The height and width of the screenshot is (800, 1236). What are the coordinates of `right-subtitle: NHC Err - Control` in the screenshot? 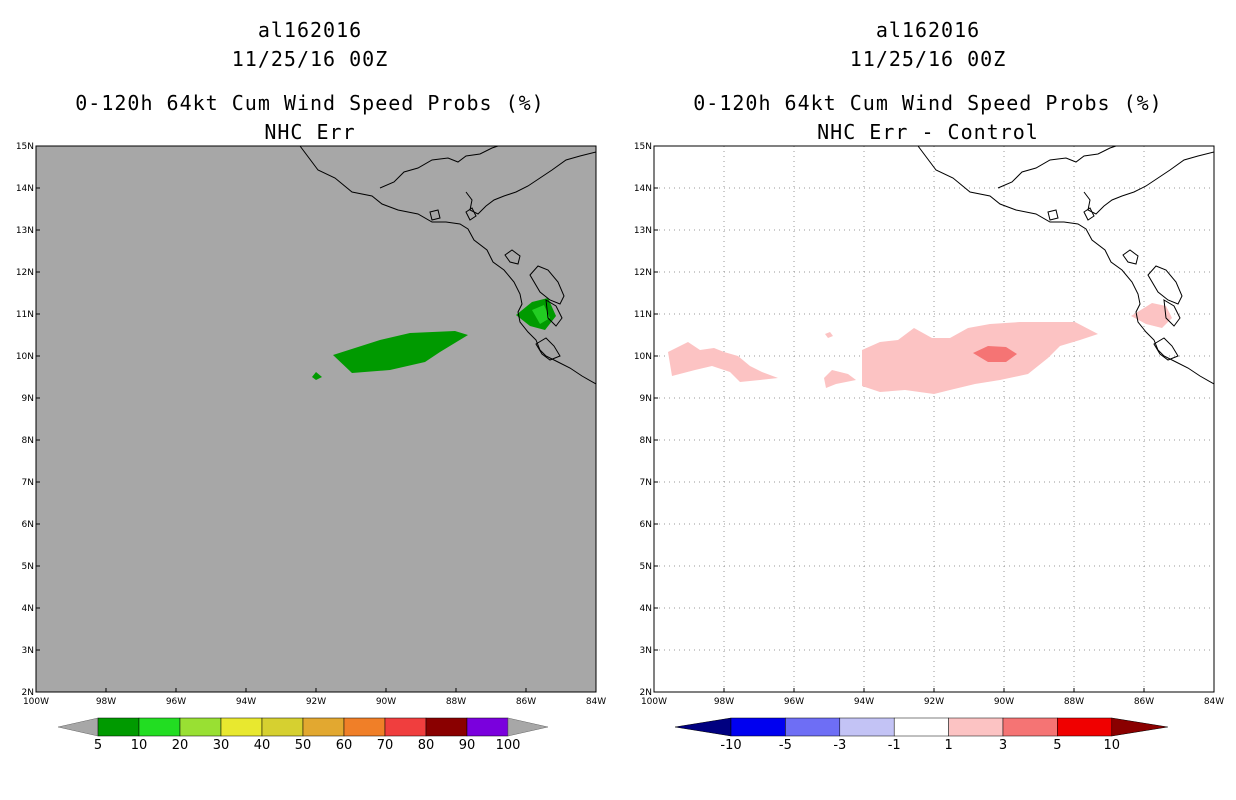 It's located at (928, 132).